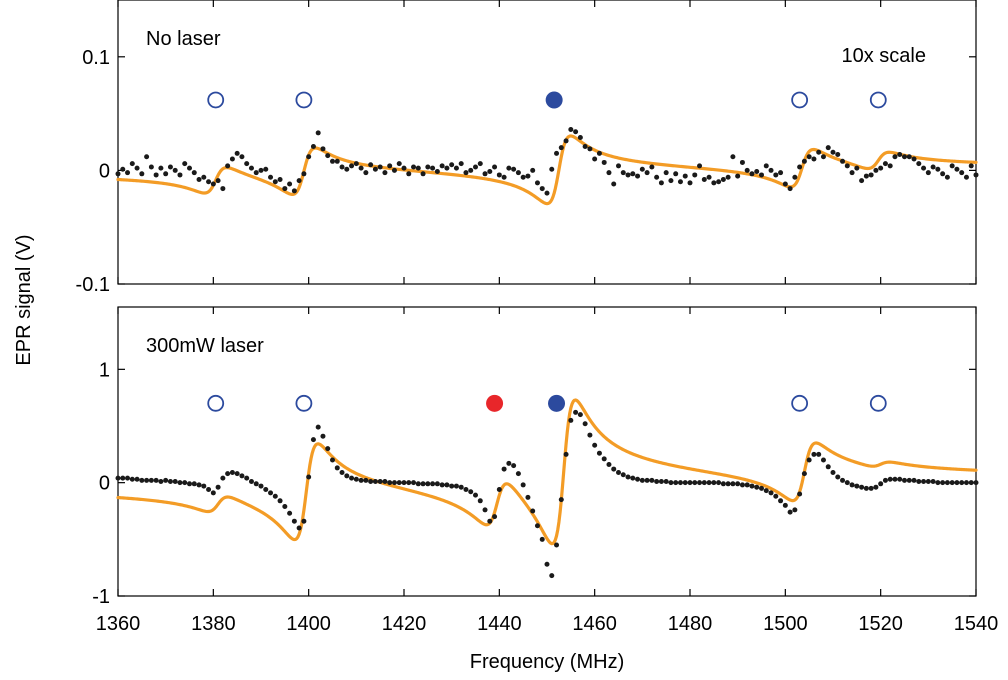  Describe the element at coordinates (205, 346) in the screenshot. I see `panel-annotation: 300mW laser` at that location.